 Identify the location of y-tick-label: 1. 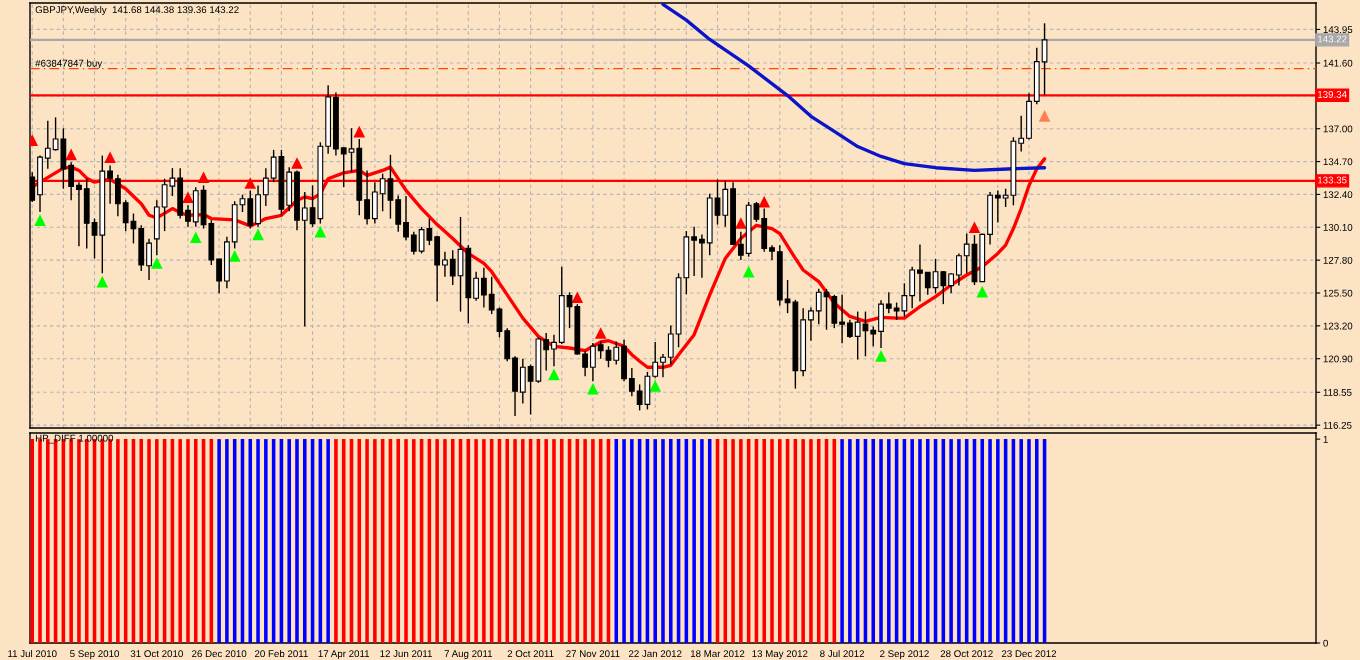
(1325, 439).